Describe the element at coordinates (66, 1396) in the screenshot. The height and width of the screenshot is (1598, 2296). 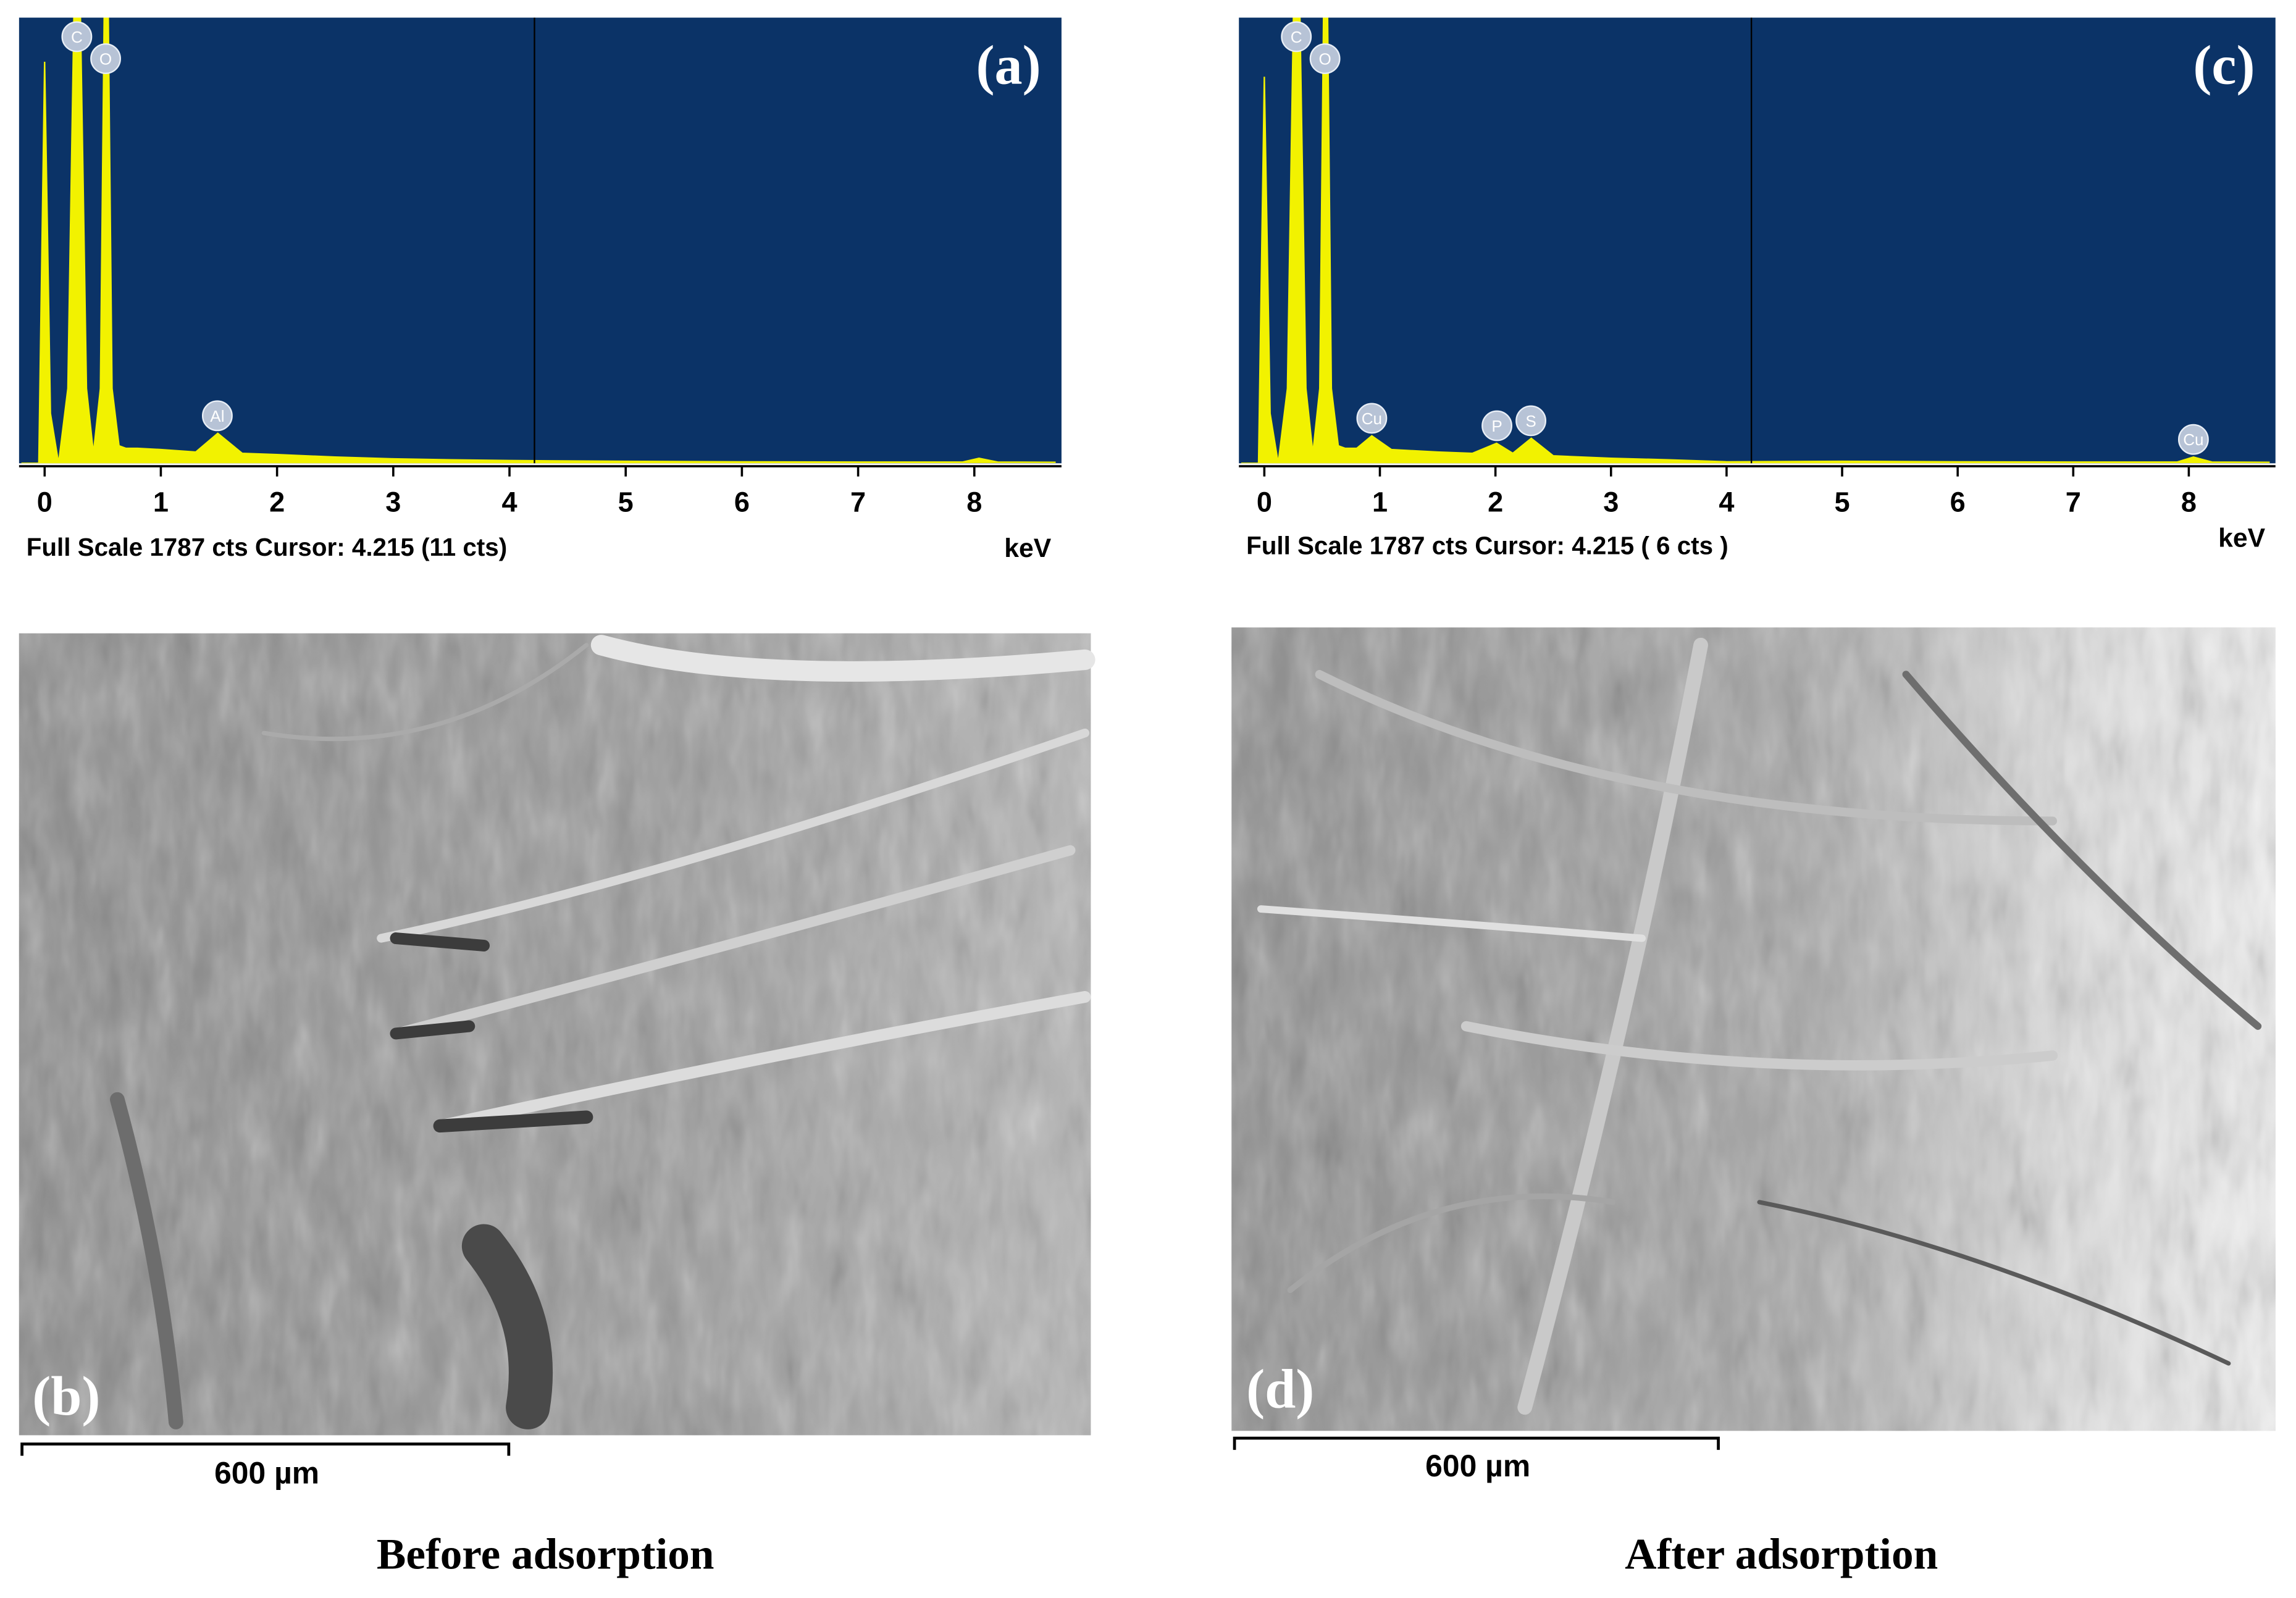
I see `panel-label: (b)` at that location.